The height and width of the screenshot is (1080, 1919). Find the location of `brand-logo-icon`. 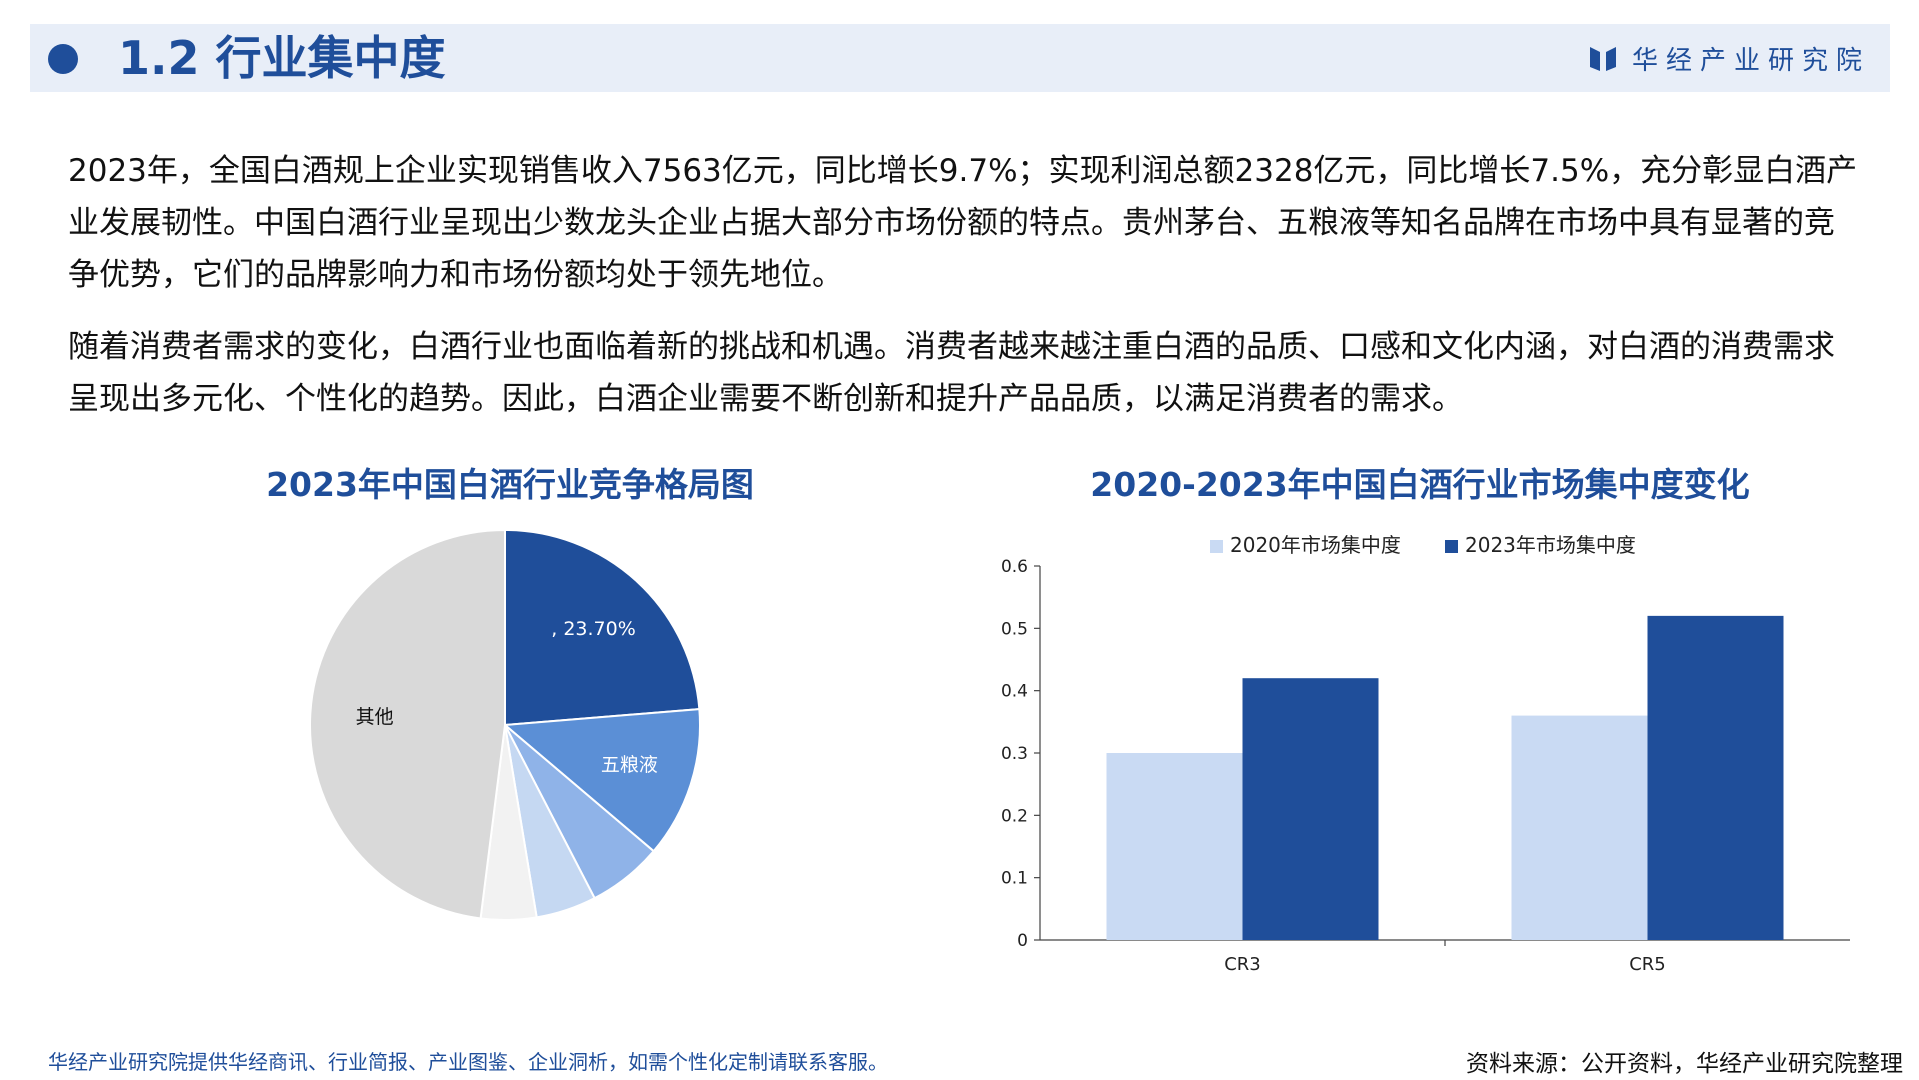

brand-logo-icon is located at coordinates (1602, 59).